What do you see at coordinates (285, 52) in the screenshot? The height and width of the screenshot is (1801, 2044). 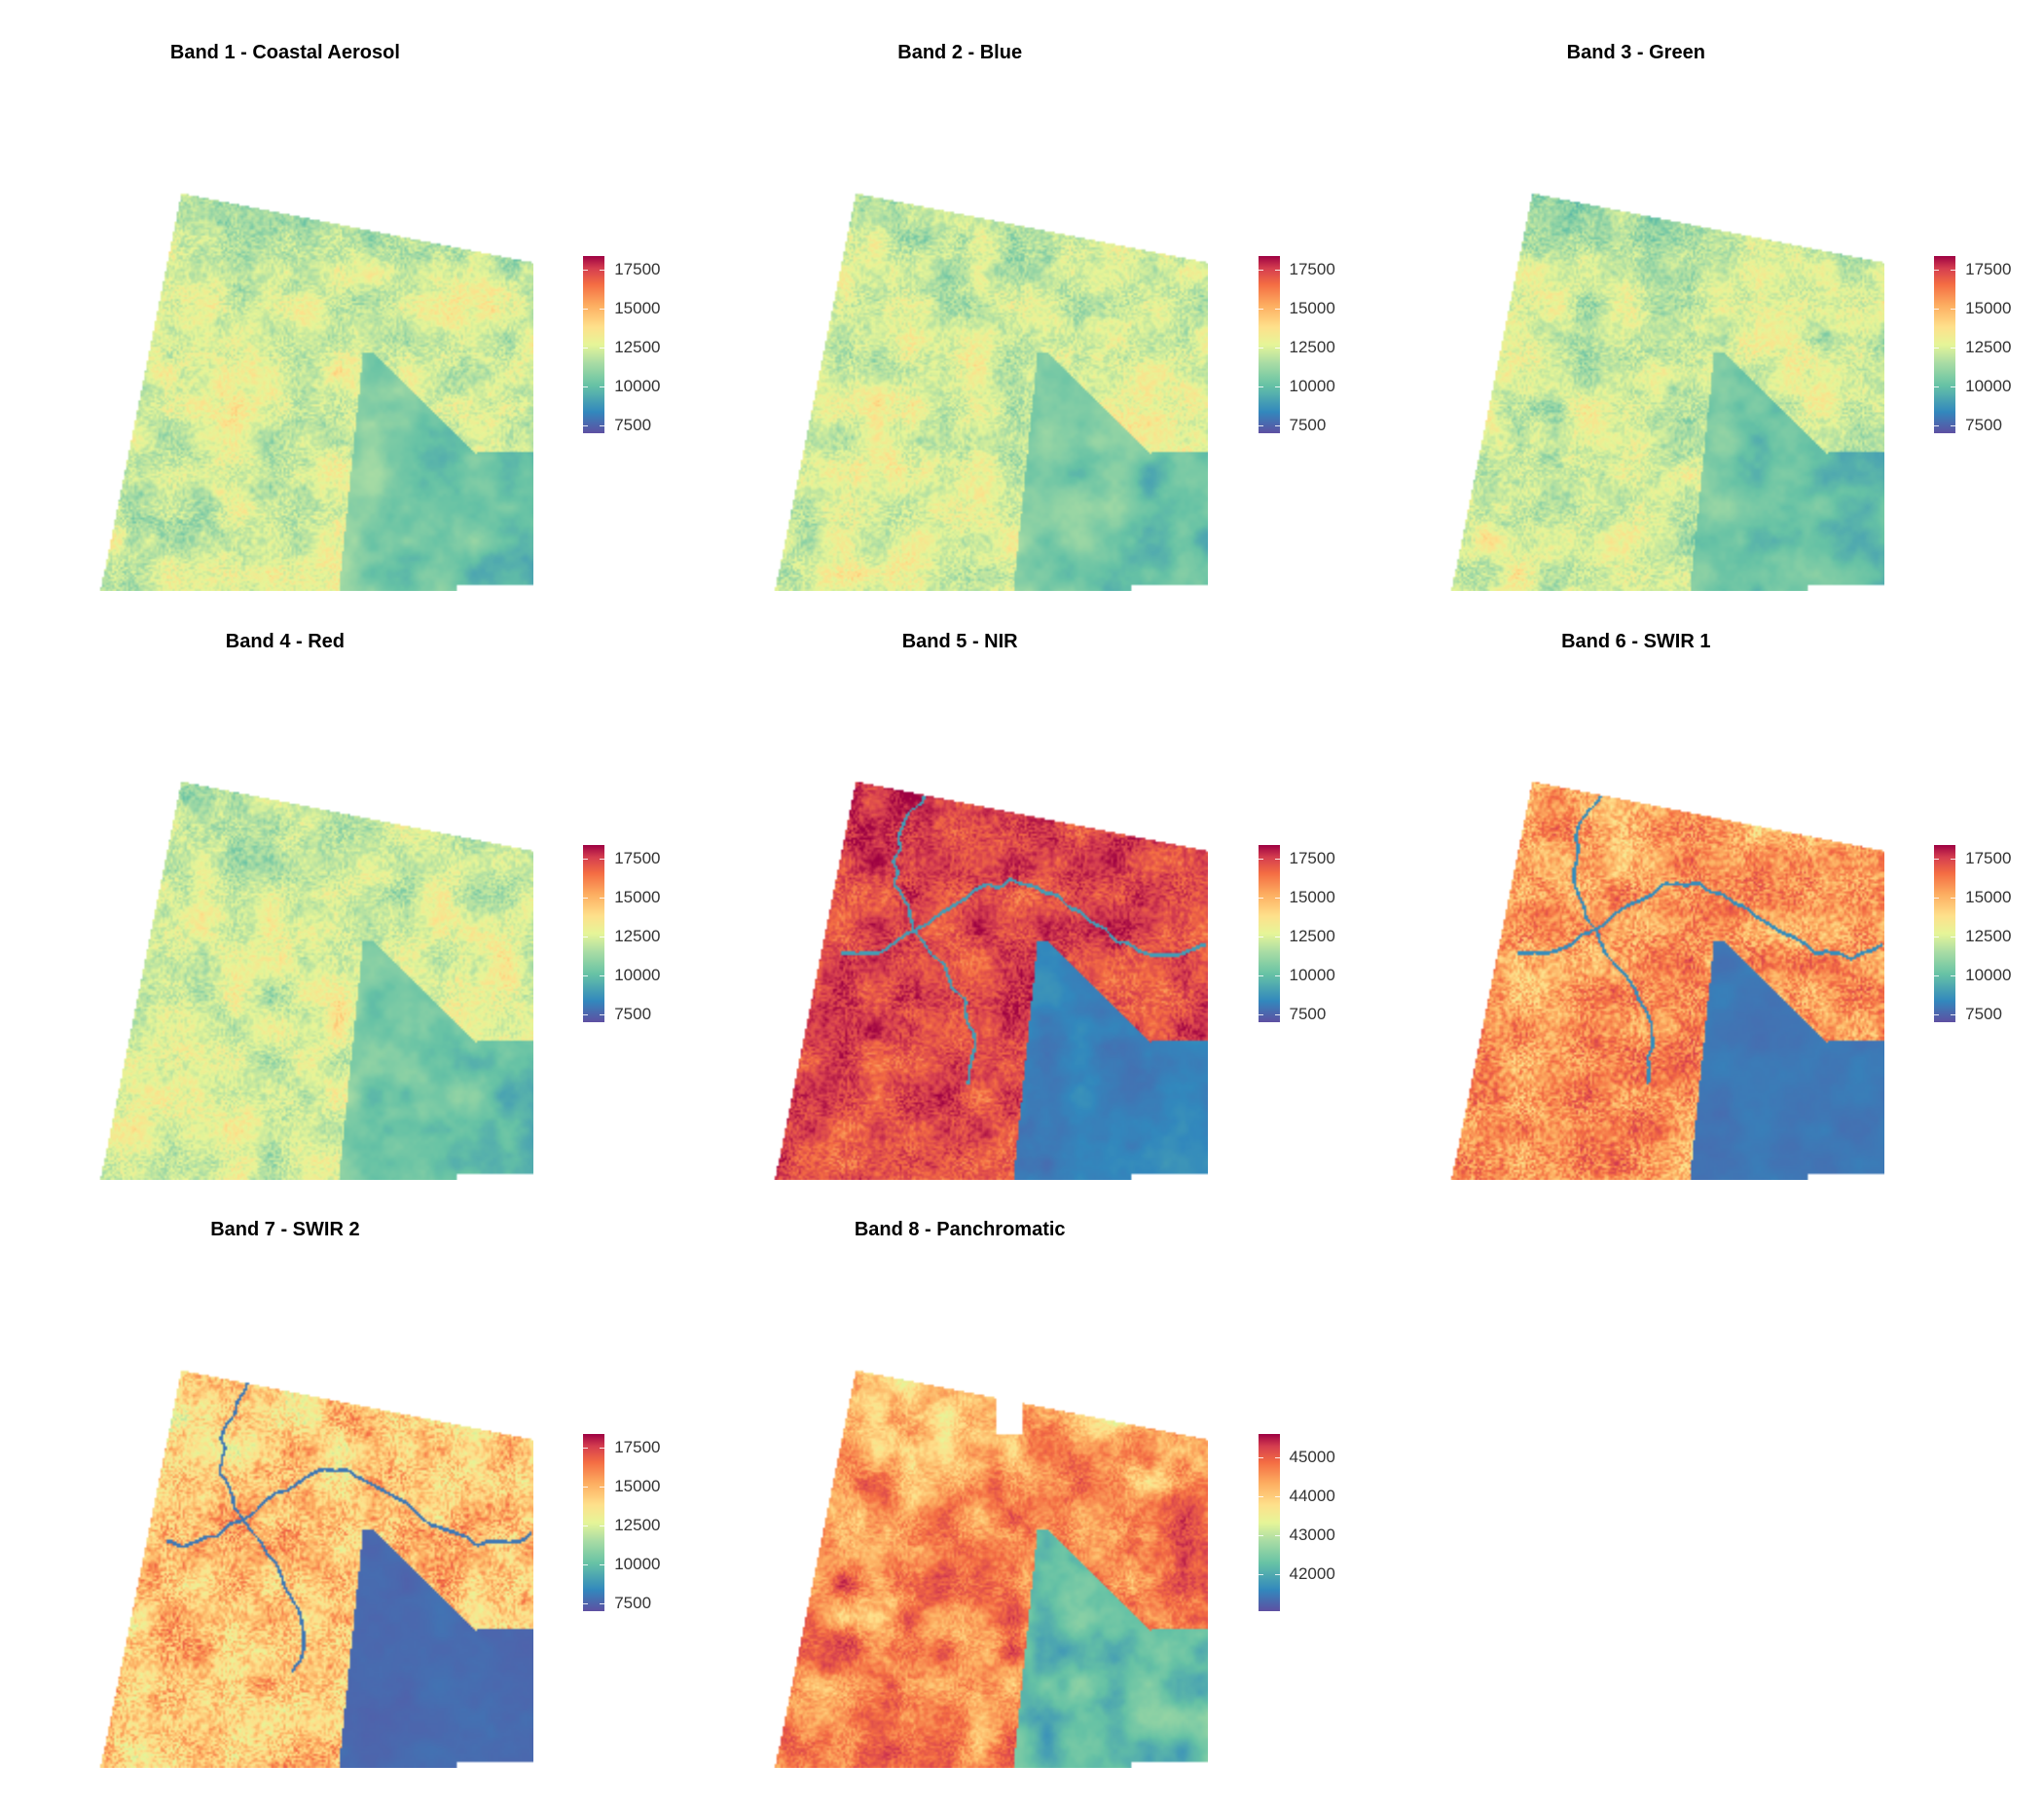 I see `panel-title: Band 1 - Coastal Aerosol` at bounding box center [285, 52].